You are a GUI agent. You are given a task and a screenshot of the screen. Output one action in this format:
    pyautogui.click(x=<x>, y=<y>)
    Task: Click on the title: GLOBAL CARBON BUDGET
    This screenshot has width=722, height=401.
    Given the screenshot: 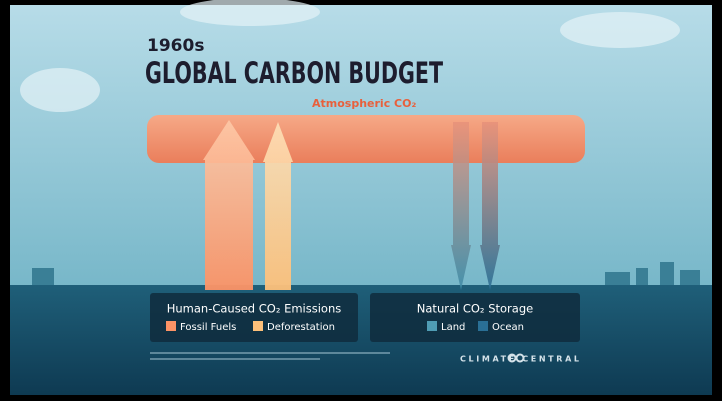 What is the action you would take?
    pyautogui.click(x=294, y=73)
    